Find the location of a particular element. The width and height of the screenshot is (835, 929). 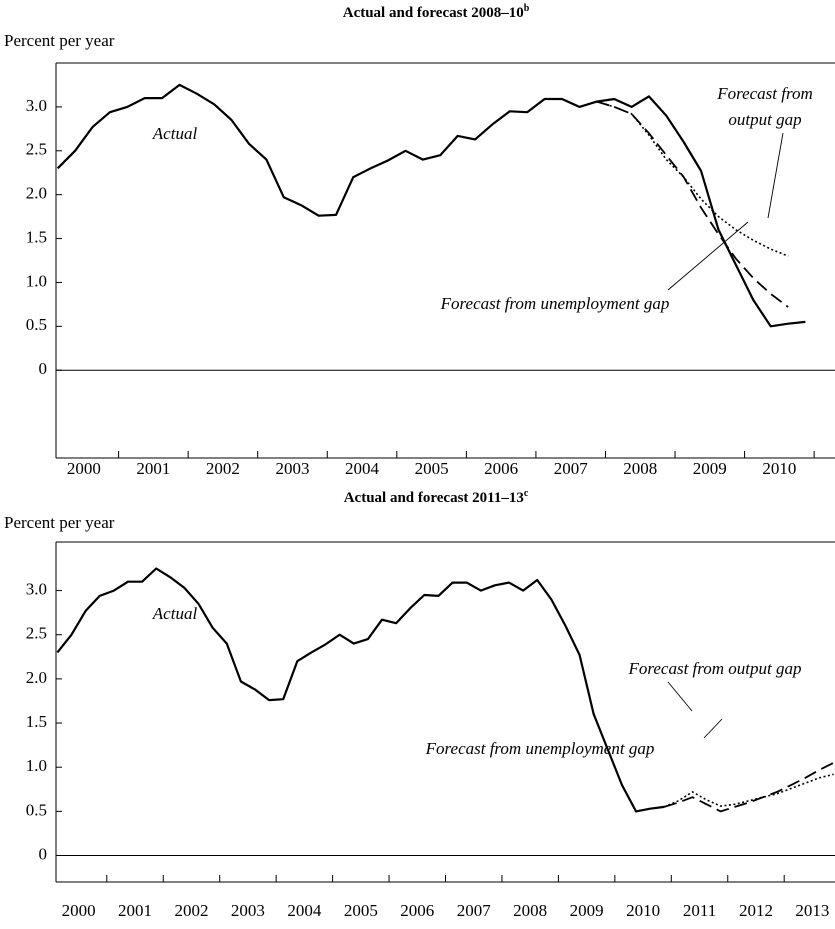

x-tick-label: 2013 is located at coordinates (812, 910).